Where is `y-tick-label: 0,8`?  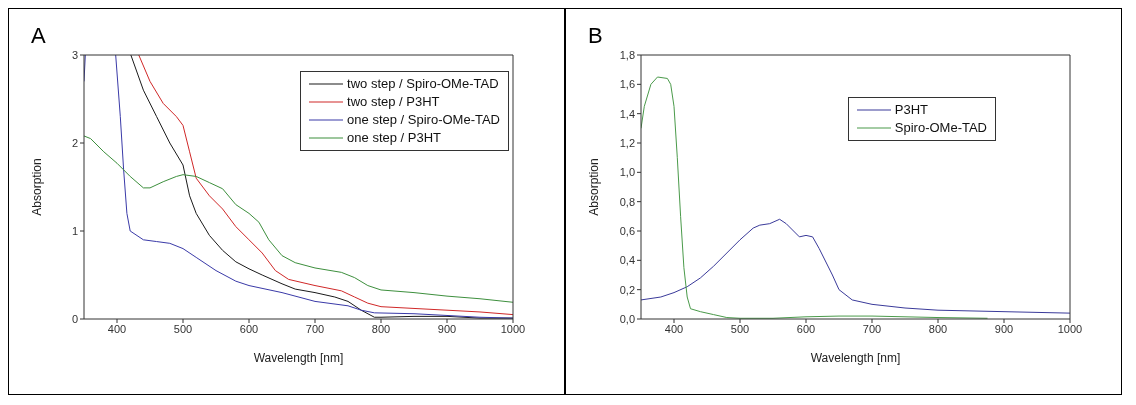
y-tick-label: 0,8 is located at coordinates (627, 201).